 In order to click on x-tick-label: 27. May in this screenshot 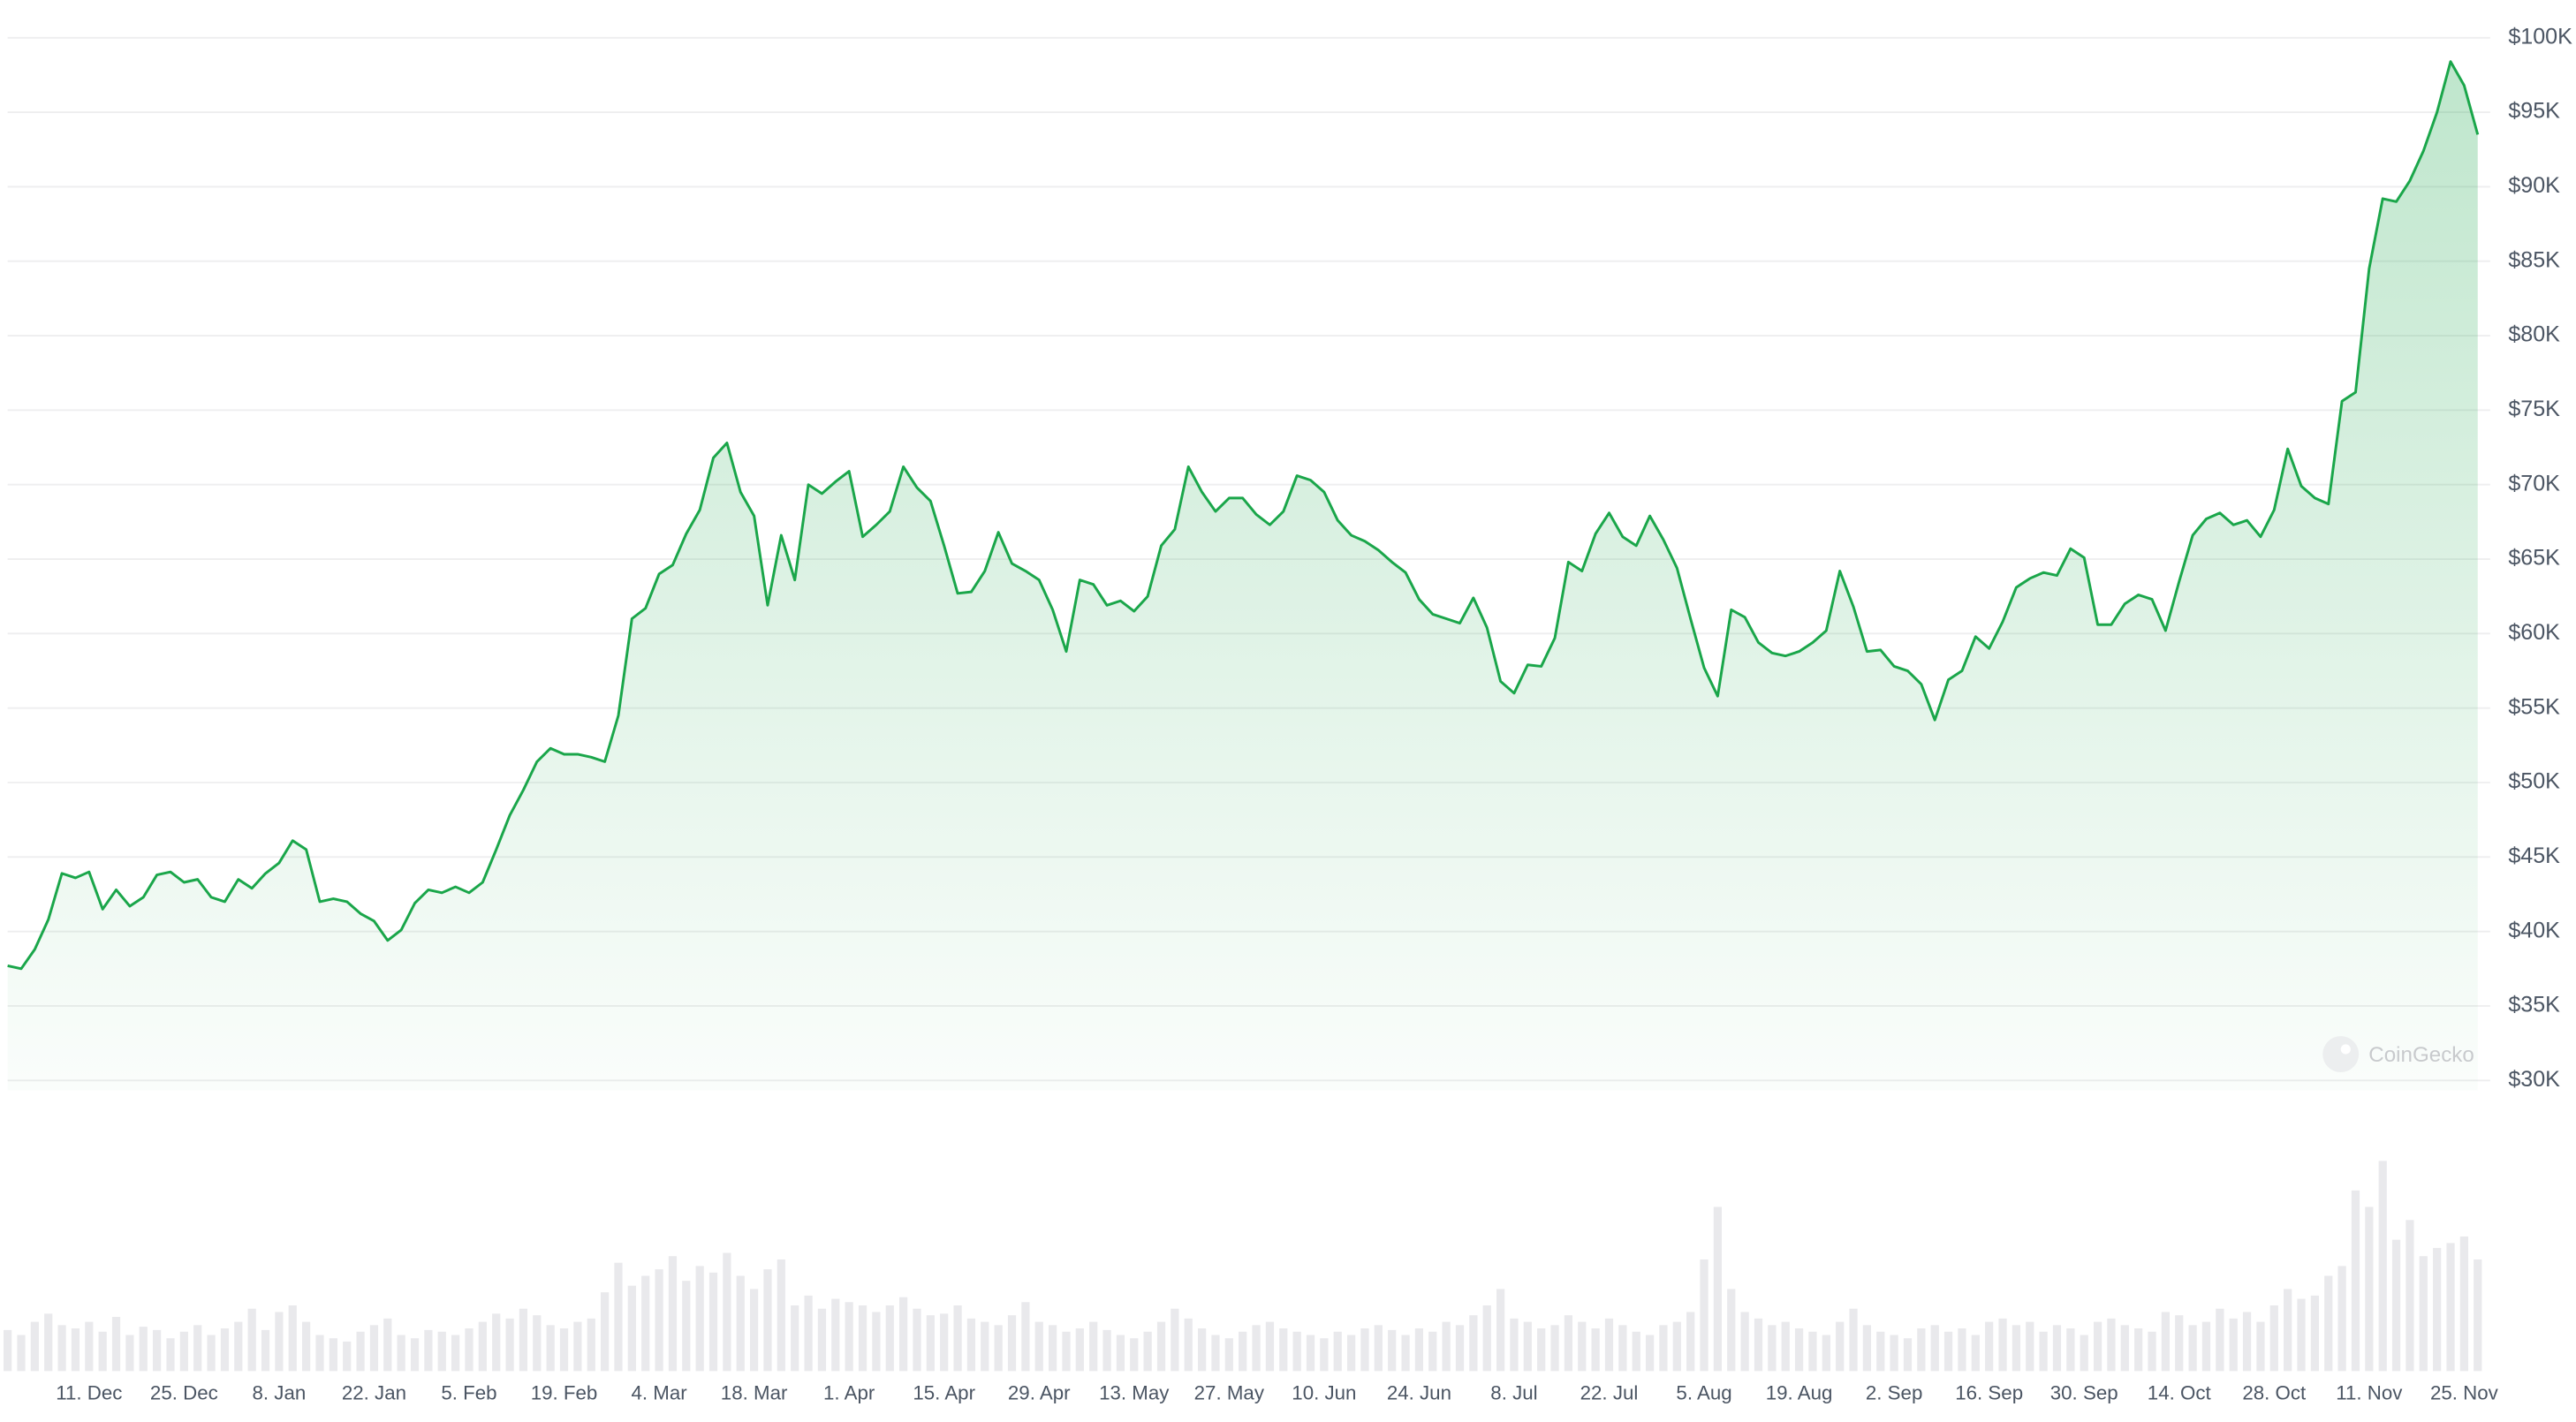, I will do `click(1229, 1392)`.